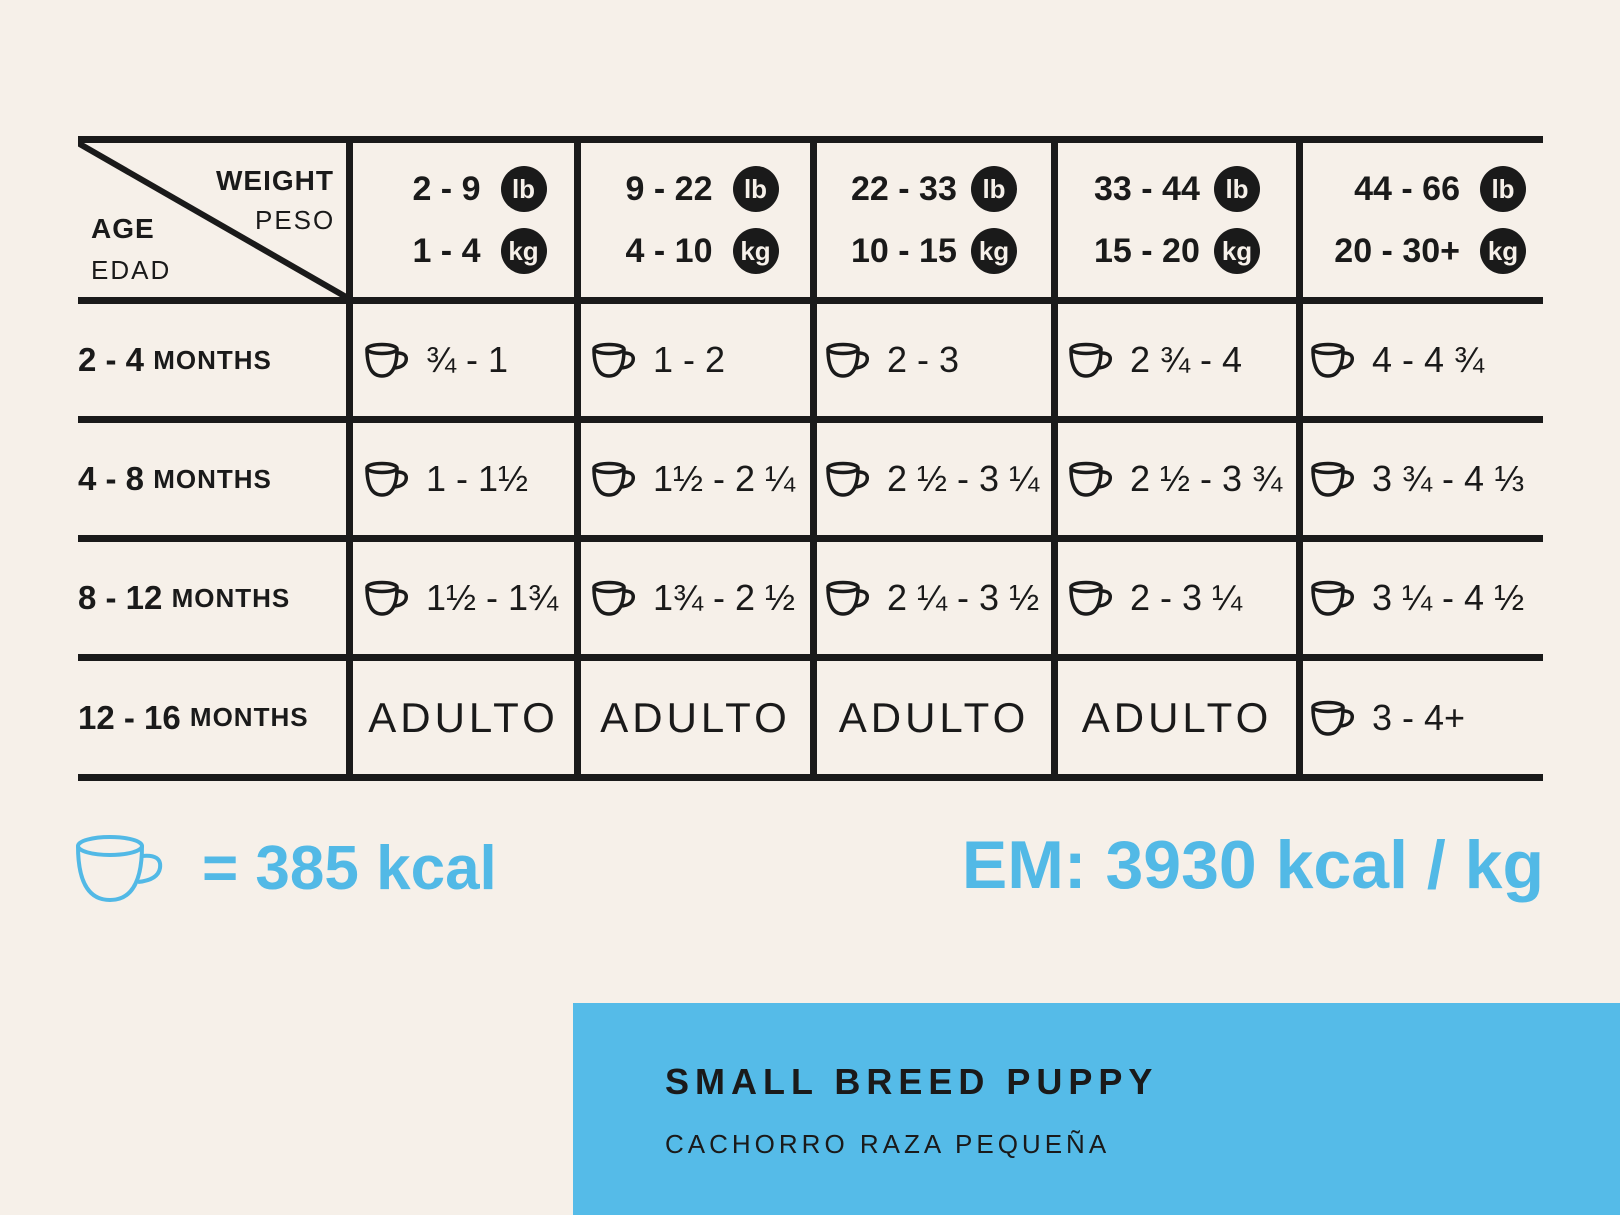  I want to click on weight-kg: 4 - 10, so click(669, 250).